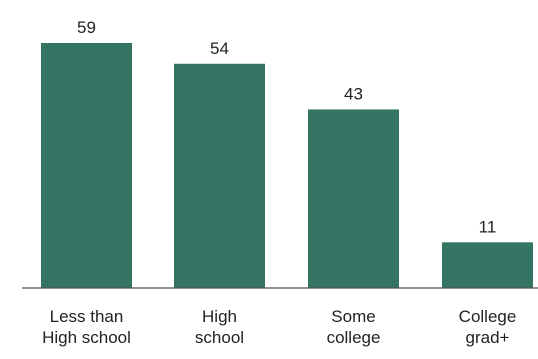 This screenshot has height=359, width=538. What do you see at coordinates (353, 316) in the screenshot?
I see `category-label-2-line-0: Some` at bounding box center [353, 316].